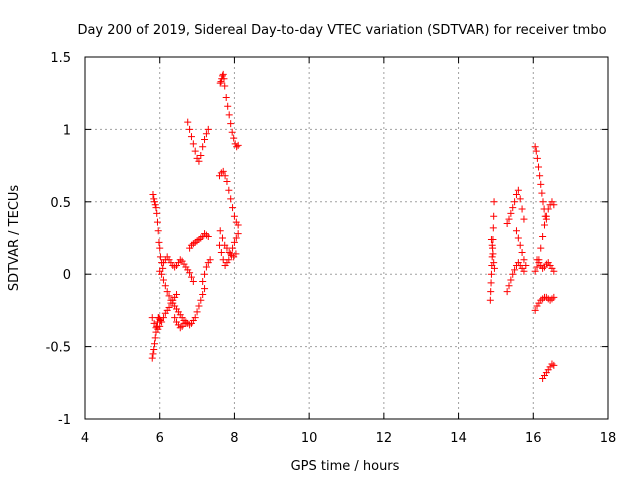  What do you see at coordinates (608, 438) in the screenshot?
I see `x-tick-label: 18` at bounding box center [608, 438].